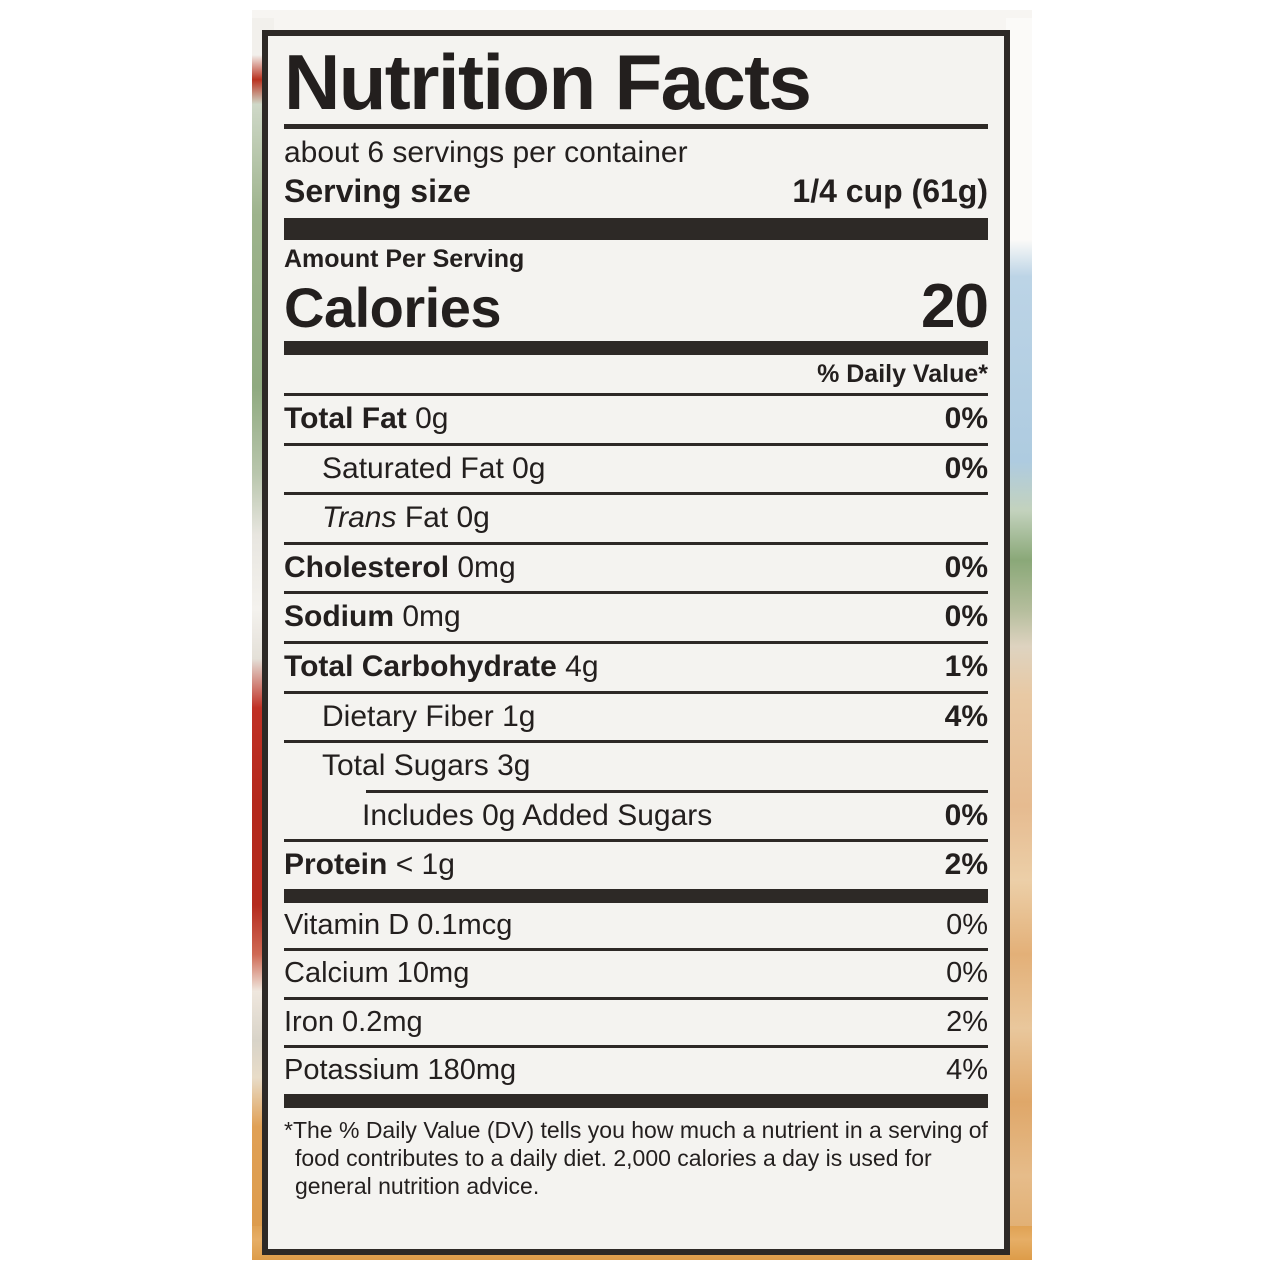  What do you see at coordinates (548, 82) in the screenshot?
I see `page-title: Nutrition Facts` at bounding box center [548, 82].